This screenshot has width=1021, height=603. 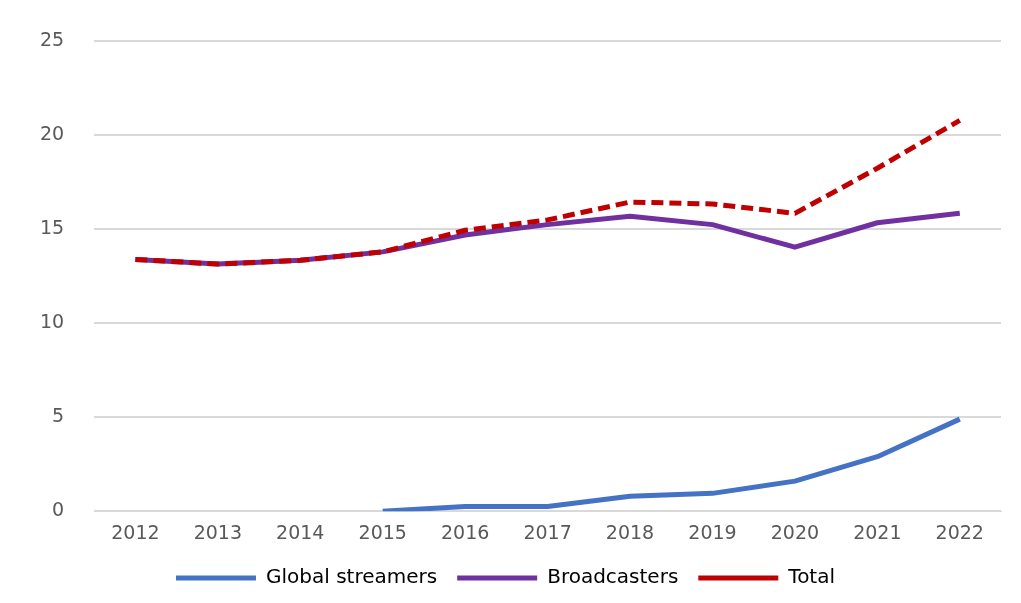 What do you see at coordinates (465, 531) in the screenshot?
I see `x-tick-label: 2016` at bounding box center [465, 531].